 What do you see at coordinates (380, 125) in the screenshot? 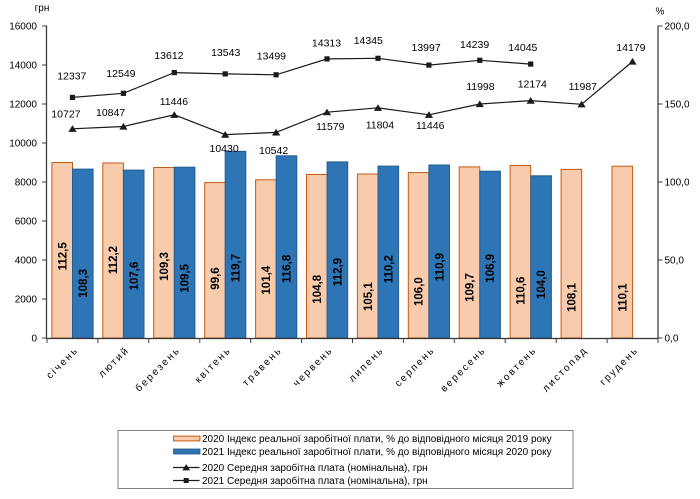
I see `svg-text: 11804` at bounding box center [380, 125].